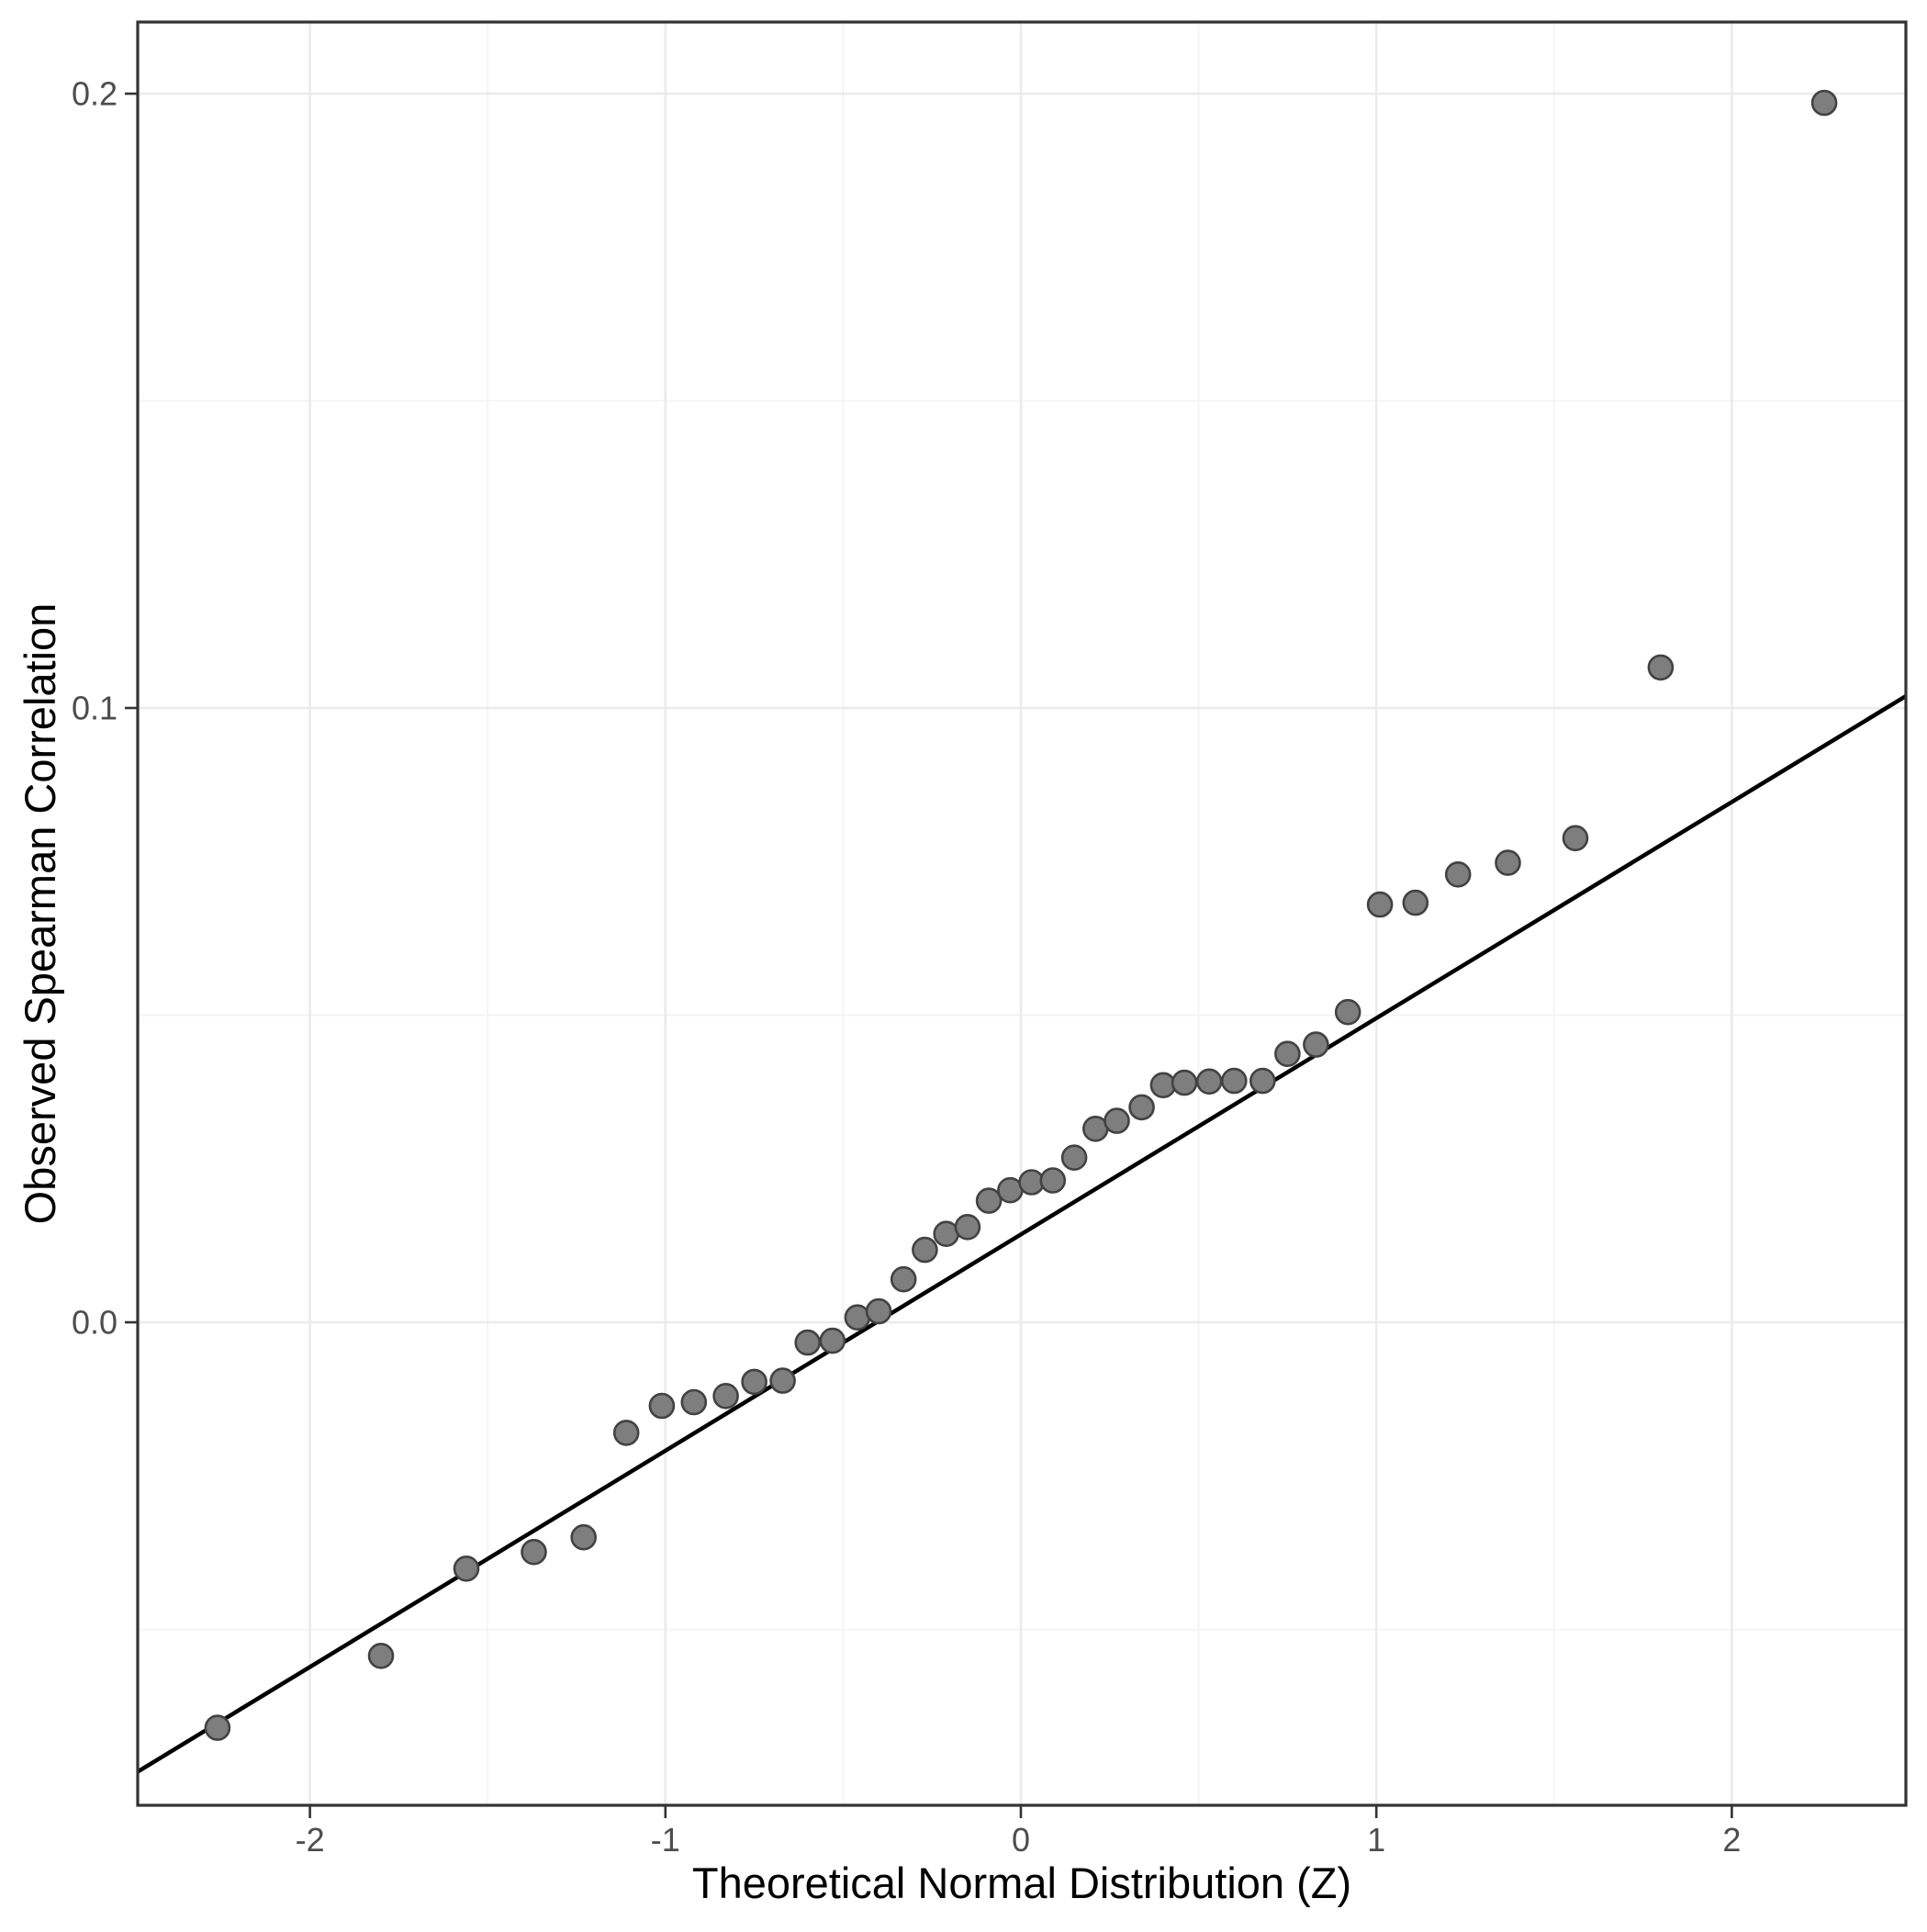 This screenshot has height=1932, width=1927. What do you see at coordinates (95, 1323) in the screenshot?
I see `y-tick-label: 0.0` at bounding box center [95, 1323].